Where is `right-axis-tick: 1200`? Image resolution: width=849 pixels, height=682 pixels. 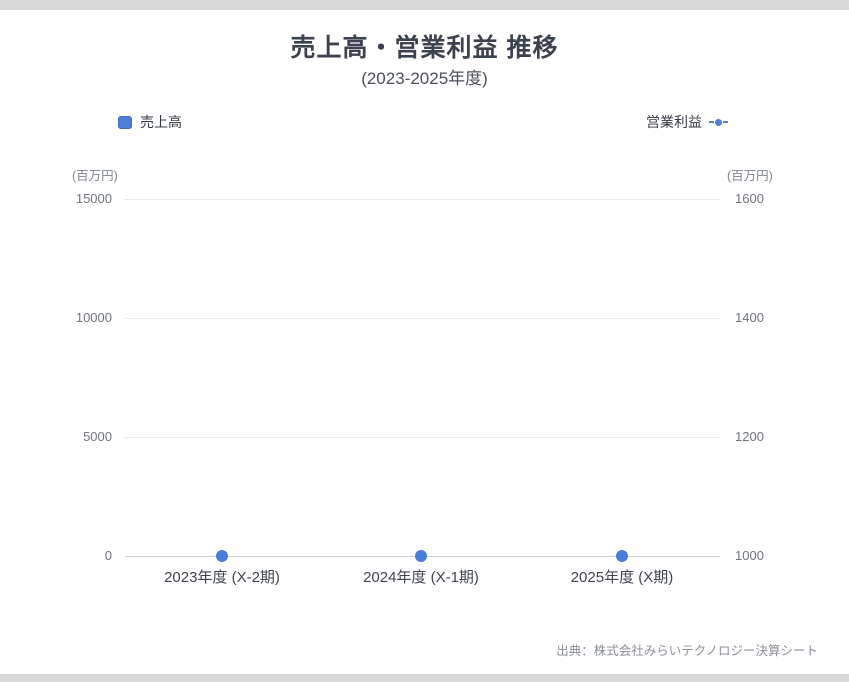
right-axis-tick: 1200 is located at coordinates (749, 436).